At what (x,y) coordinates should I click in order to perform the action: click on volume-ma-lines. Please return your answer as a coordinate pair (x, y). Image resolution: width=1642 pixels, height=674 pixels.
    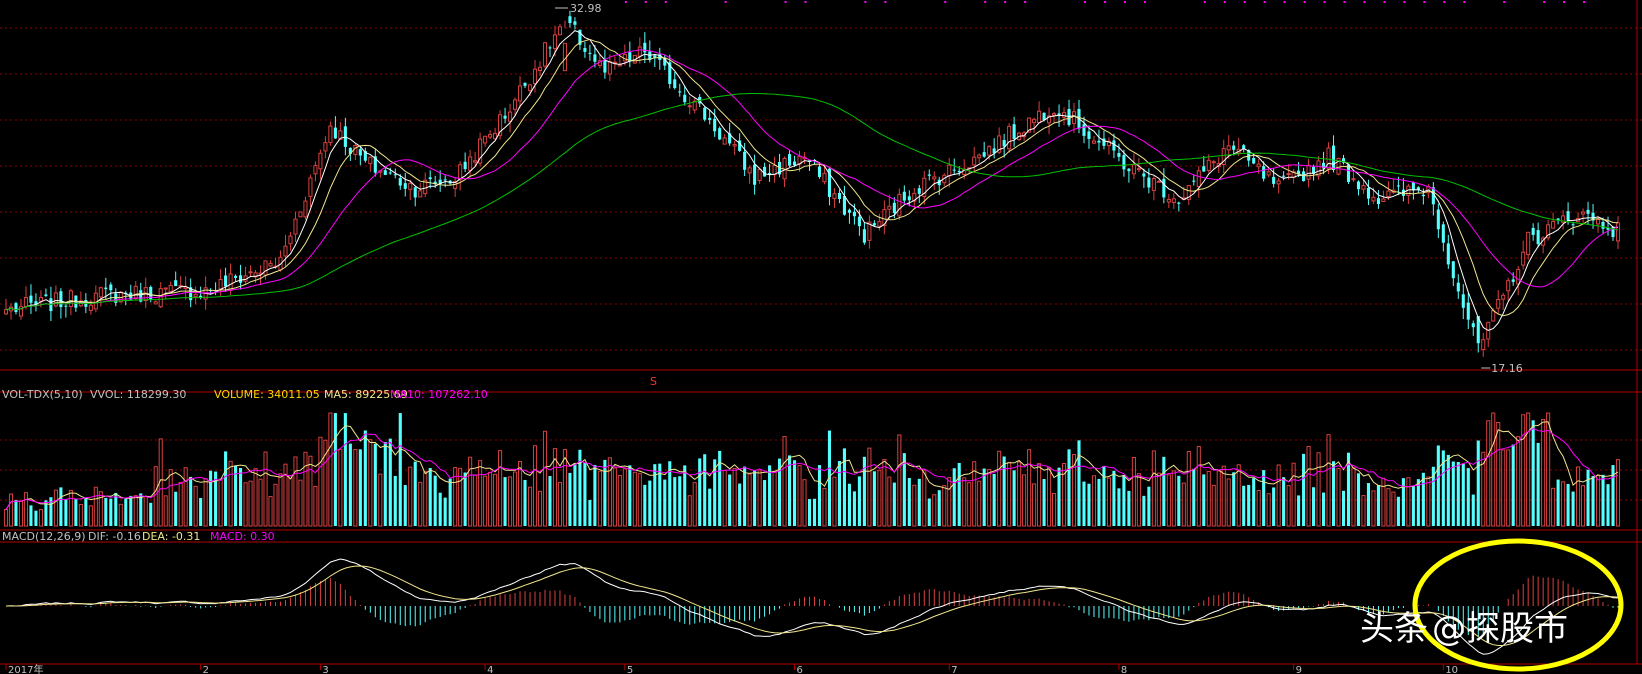
    Looking at the image, I should click on (812, 465).